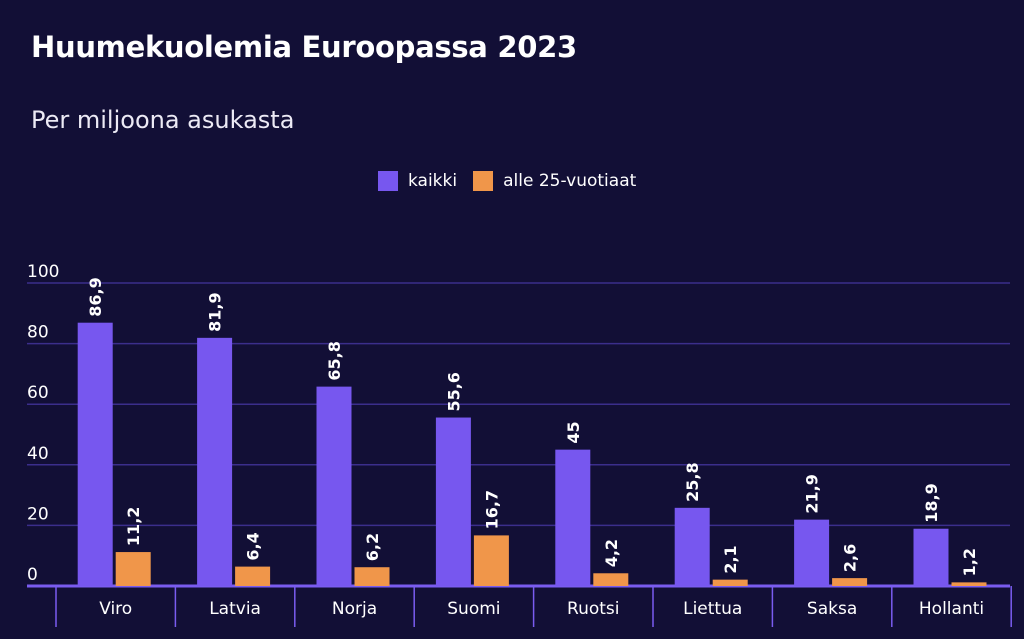 This screenshot has width=1024, height=639. Describe the element at coordinates (712, 609) in the screenshot. I see `x-tick-label: Liettua` at that location.